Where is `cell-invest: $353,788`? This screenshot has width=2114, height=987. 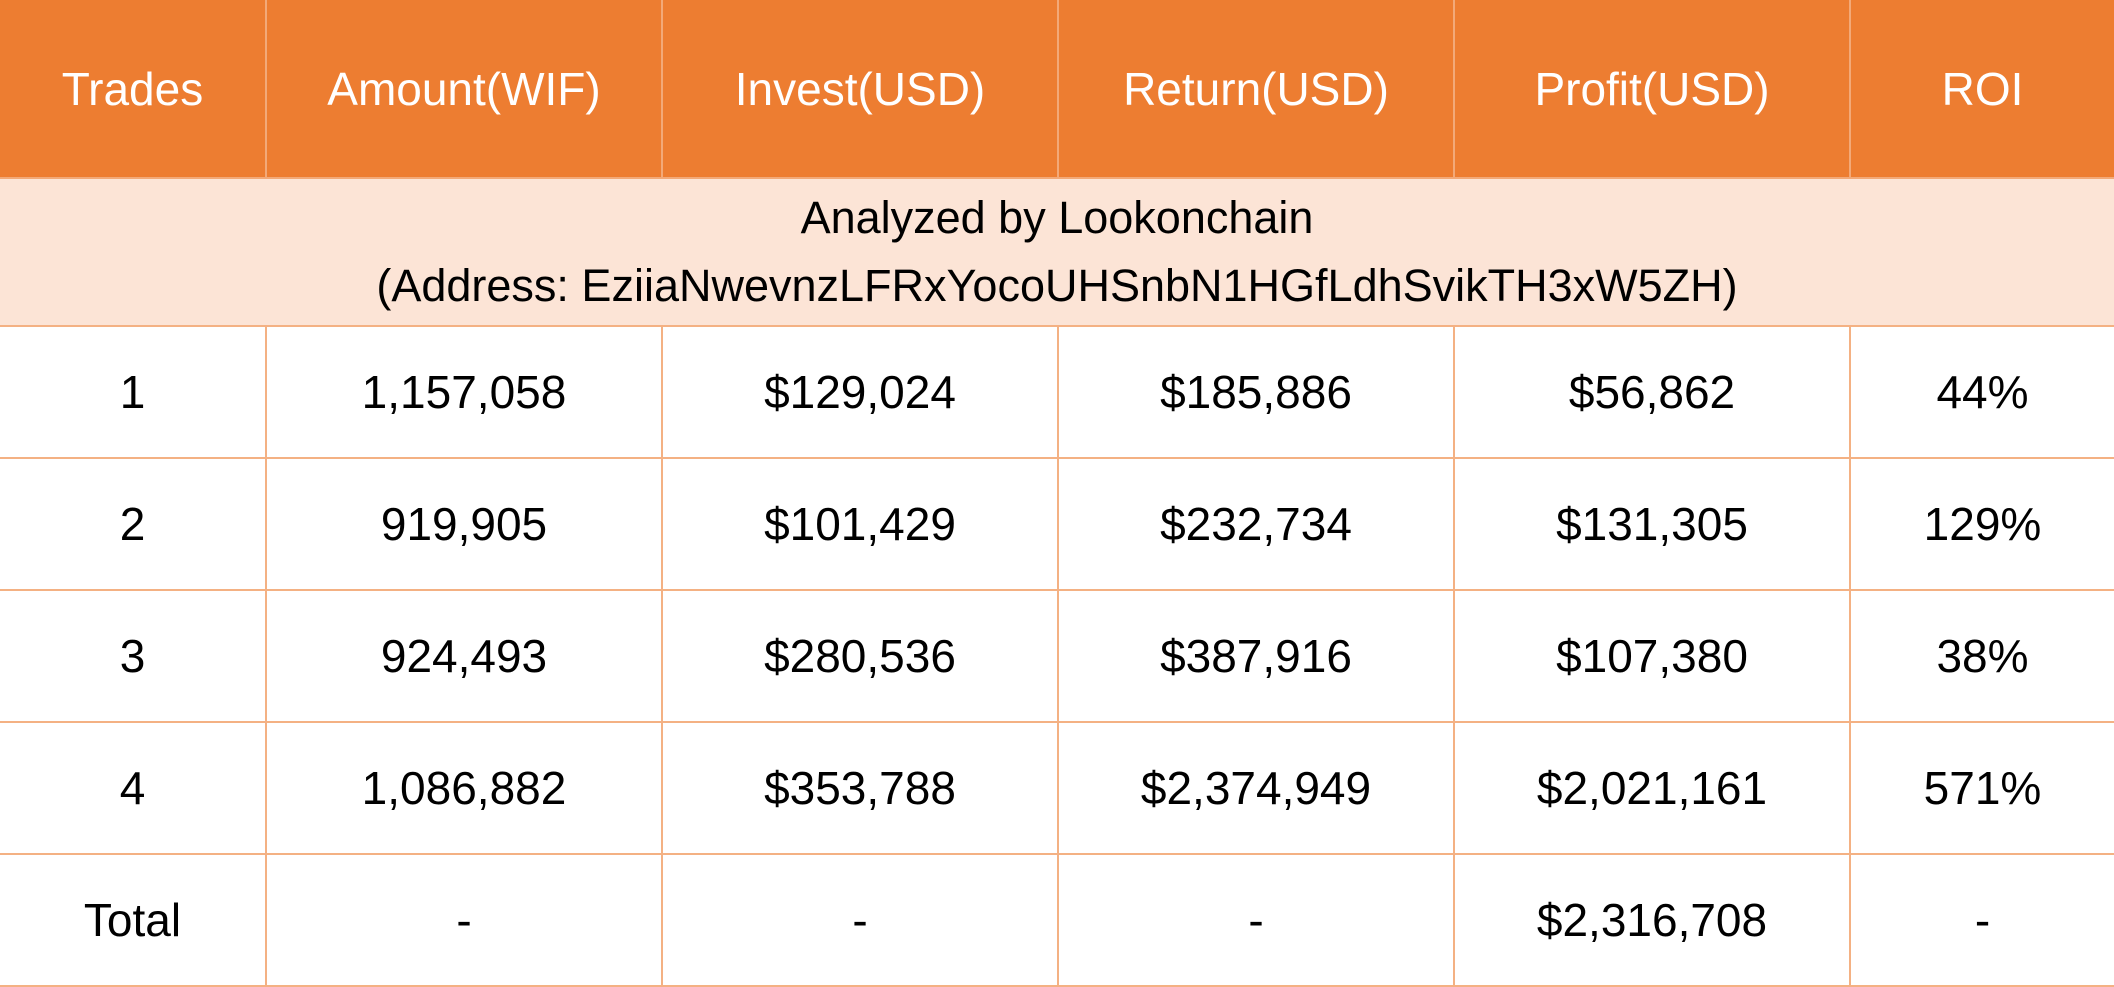 cell-invest: $353,788 is located at coordinates (860, 788).